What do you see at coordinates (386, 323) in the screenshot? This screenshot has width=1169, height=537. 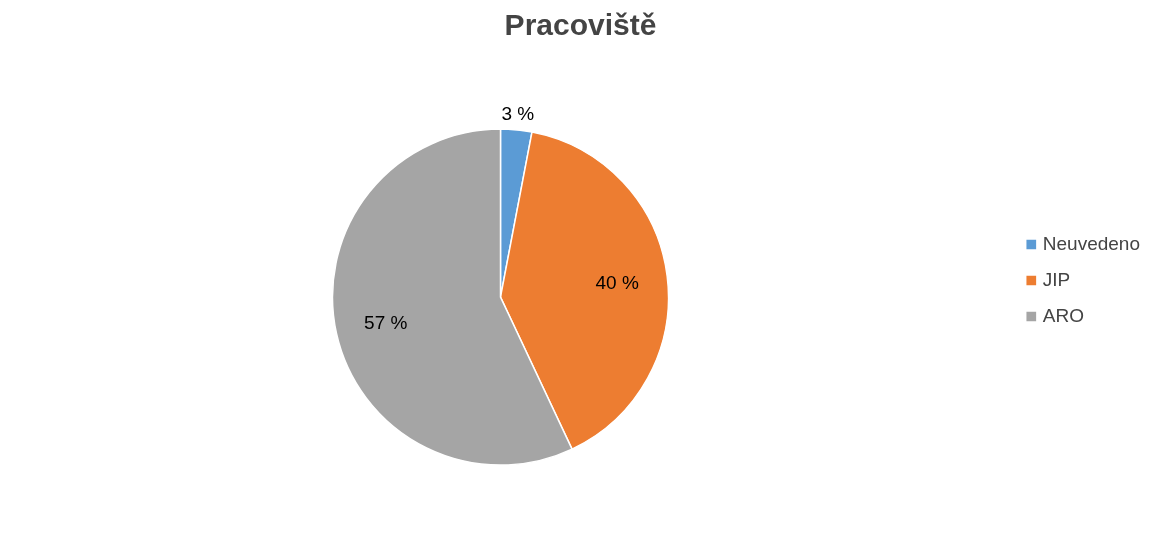 I see `data-label: 57 %` at bounding box center [386, 323].